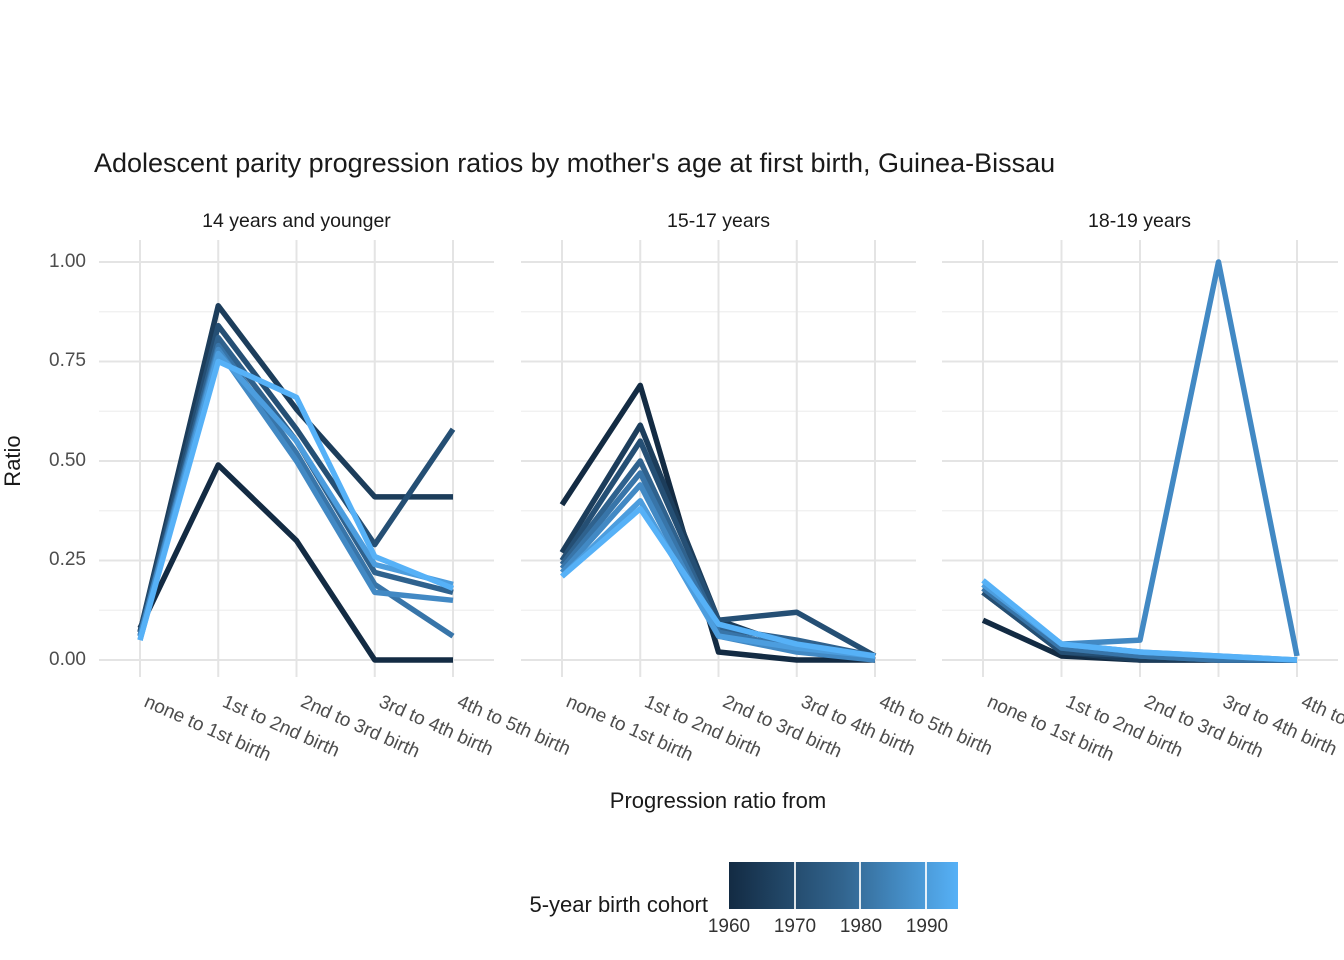 The width and height of the screenshot is (1344, 960). What do you see at coordinates (926, 885) in the screenshot?
I see `legend-tick-1990` at bounding box center [926, 885].